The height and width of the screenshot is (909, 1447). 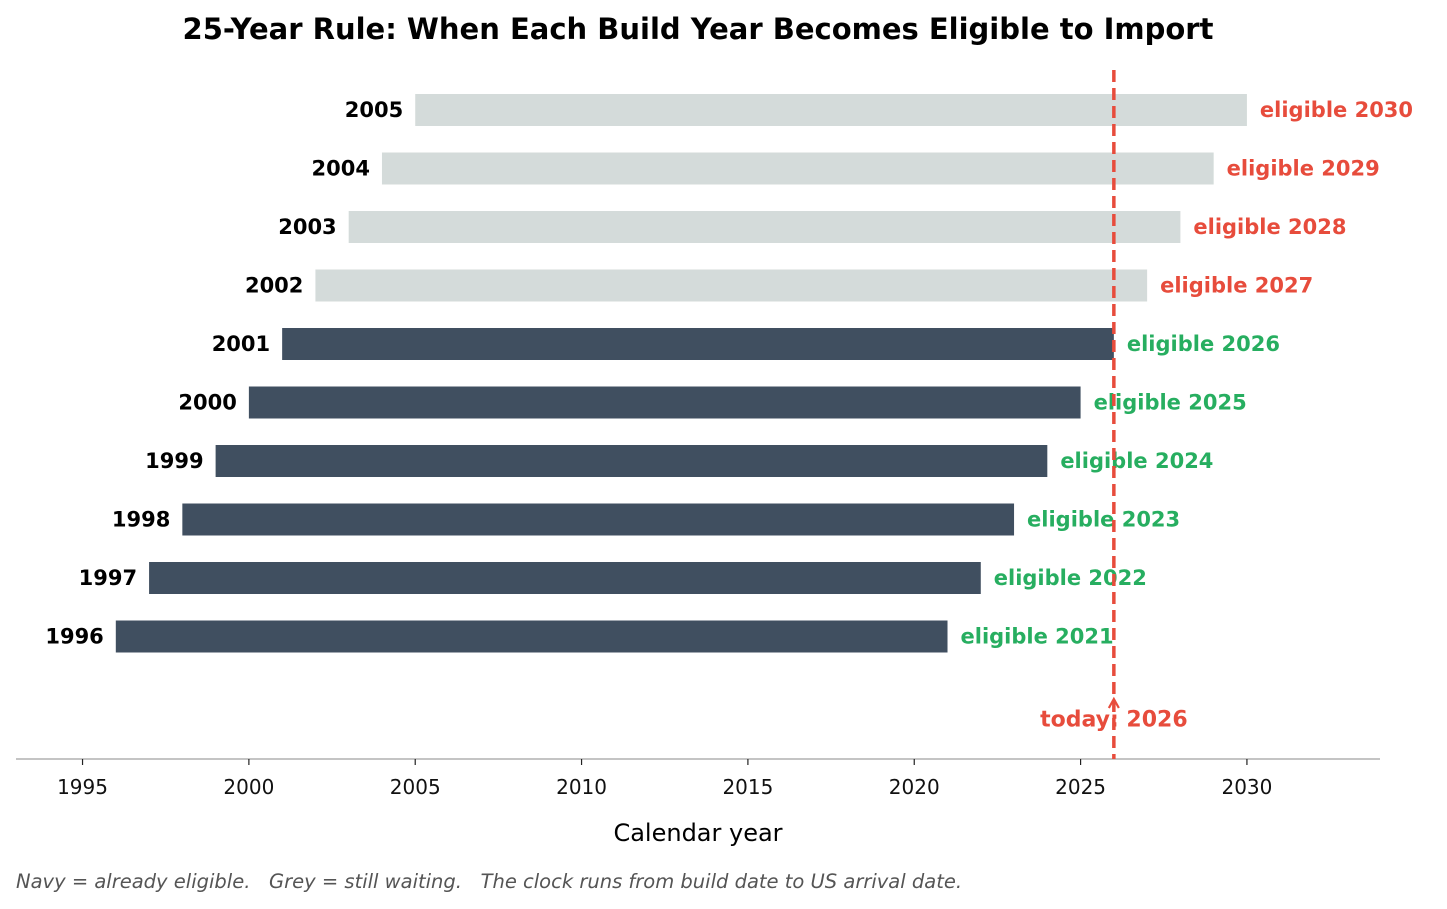 What do you see at coordinates (581, 787) in the screenshot?
I see `x-tick-label-2010: 2010` at bounding box center [581, 787].